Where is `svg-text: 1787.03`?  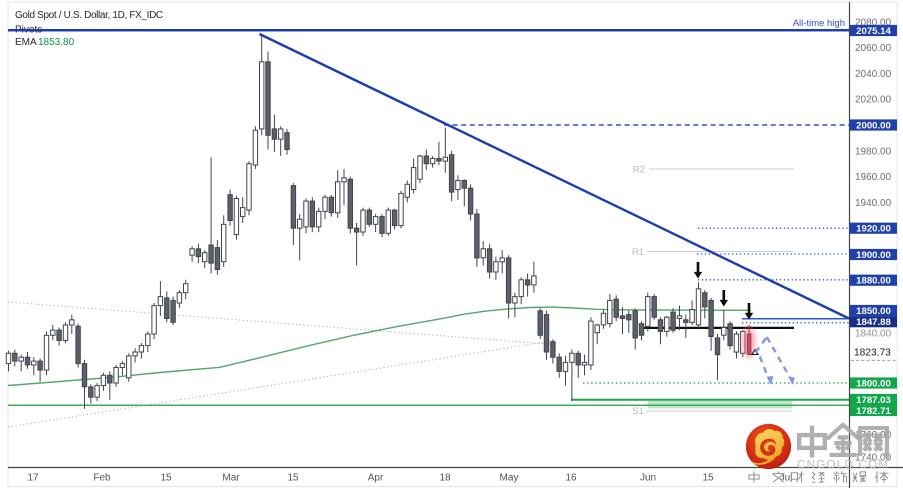 svg-text: 1787.03 is located at coordinates (873, 400).